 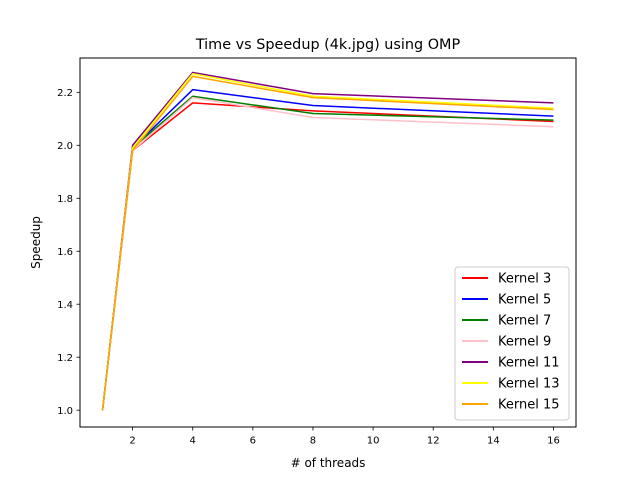 I want to click on y-tick-label: 1.6, so click(x=65, y=252).